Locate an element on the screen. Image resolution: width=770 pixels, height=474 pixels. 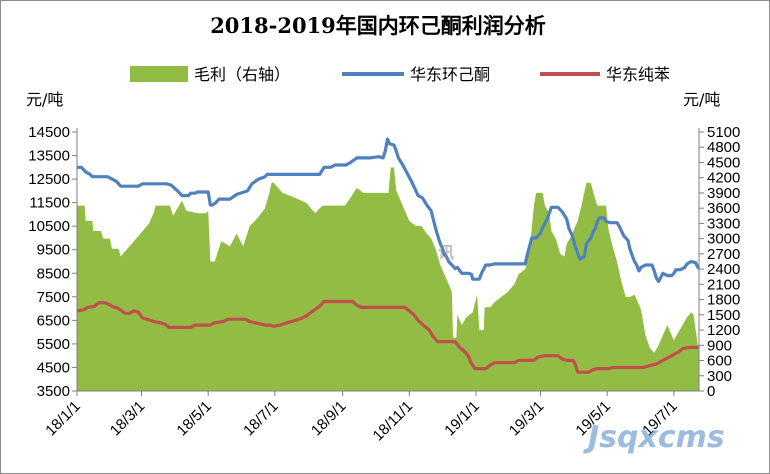
legend-label-gross-margin: 毛利（右轴） is located at coordinates (242, 74).